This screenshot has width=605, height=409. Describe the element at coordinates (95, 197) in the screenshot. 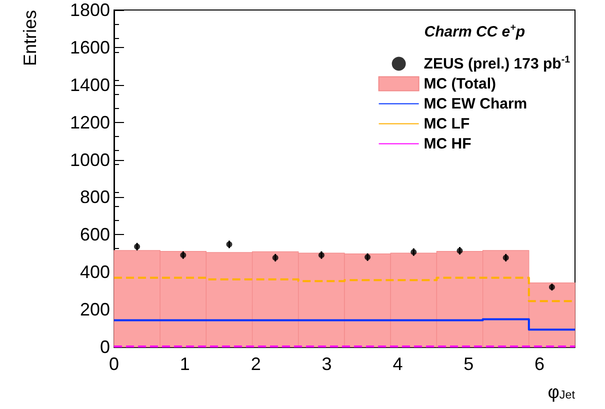

I see `y-tick-label: 800` at that location.